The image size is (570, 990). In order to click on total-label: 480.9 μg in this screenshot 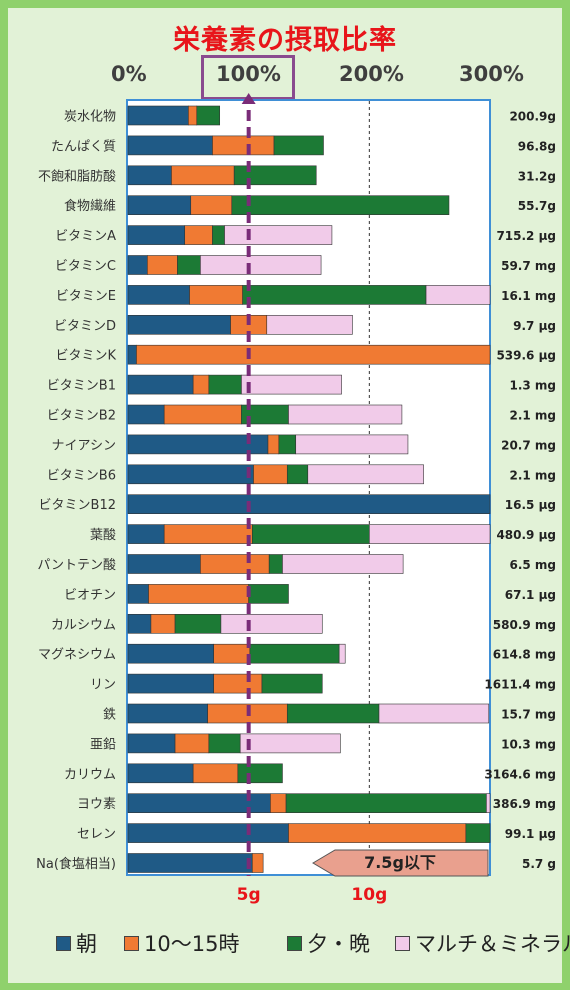, I will do `click(526, 535)`.